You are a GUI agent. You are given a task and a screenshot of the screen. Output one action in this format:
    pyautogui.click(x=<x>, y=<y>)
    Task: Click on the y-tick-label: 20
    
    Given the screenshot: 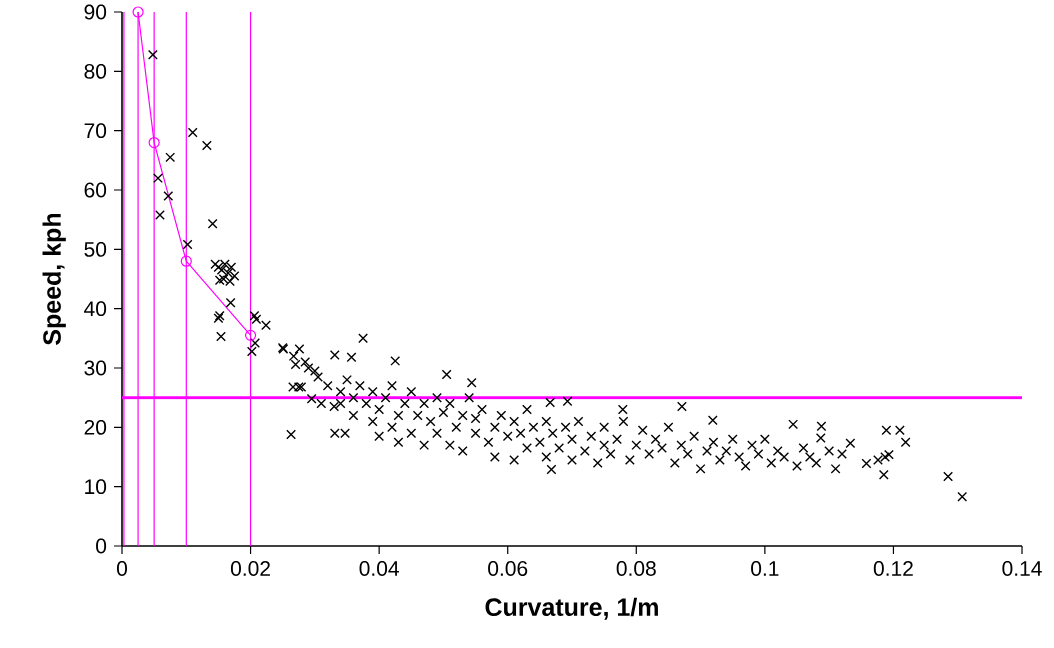 What is the action you would take?
    pyautogui.click(x=95, y=427)
    